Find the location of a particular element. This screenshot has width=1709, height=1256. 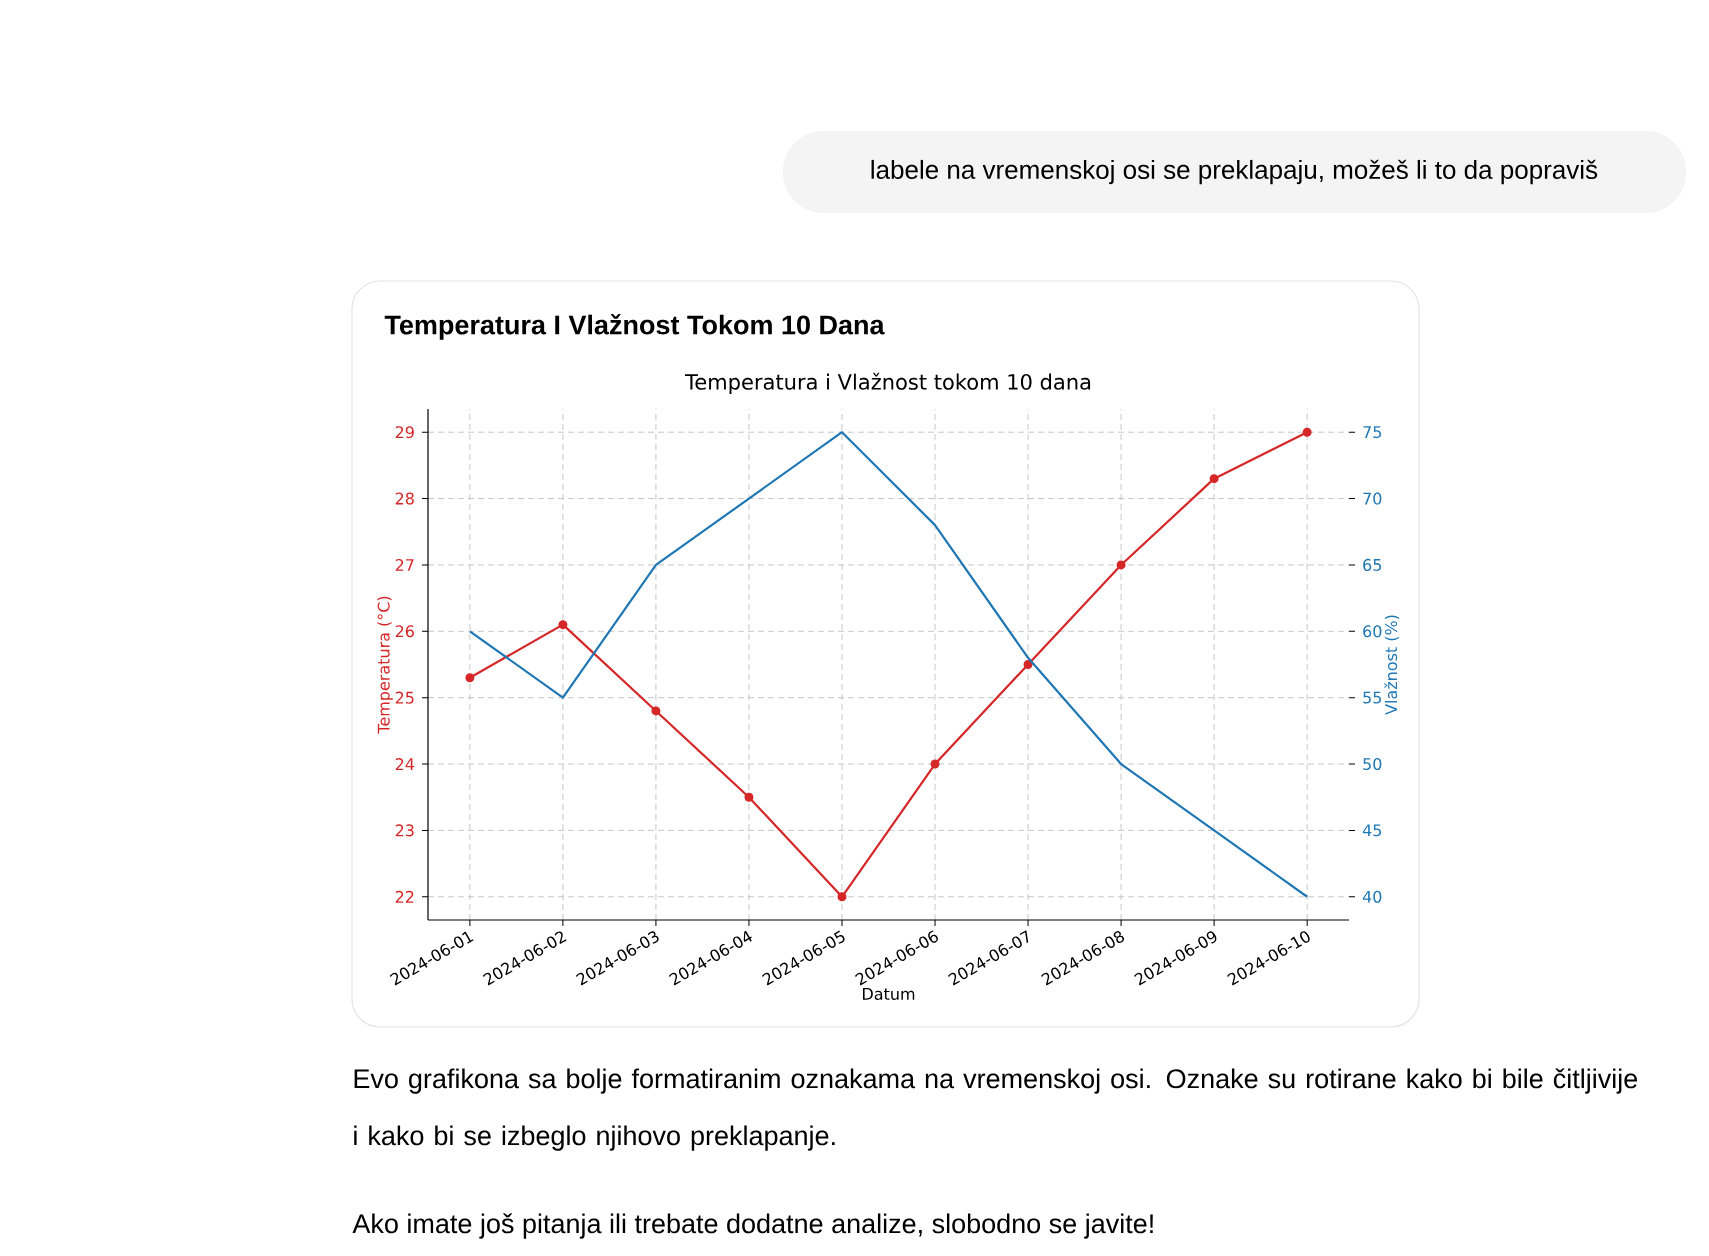

chart-title: Temperatura I Vlažnost Tokom 10 Dana is located at coordinates (634, 327).